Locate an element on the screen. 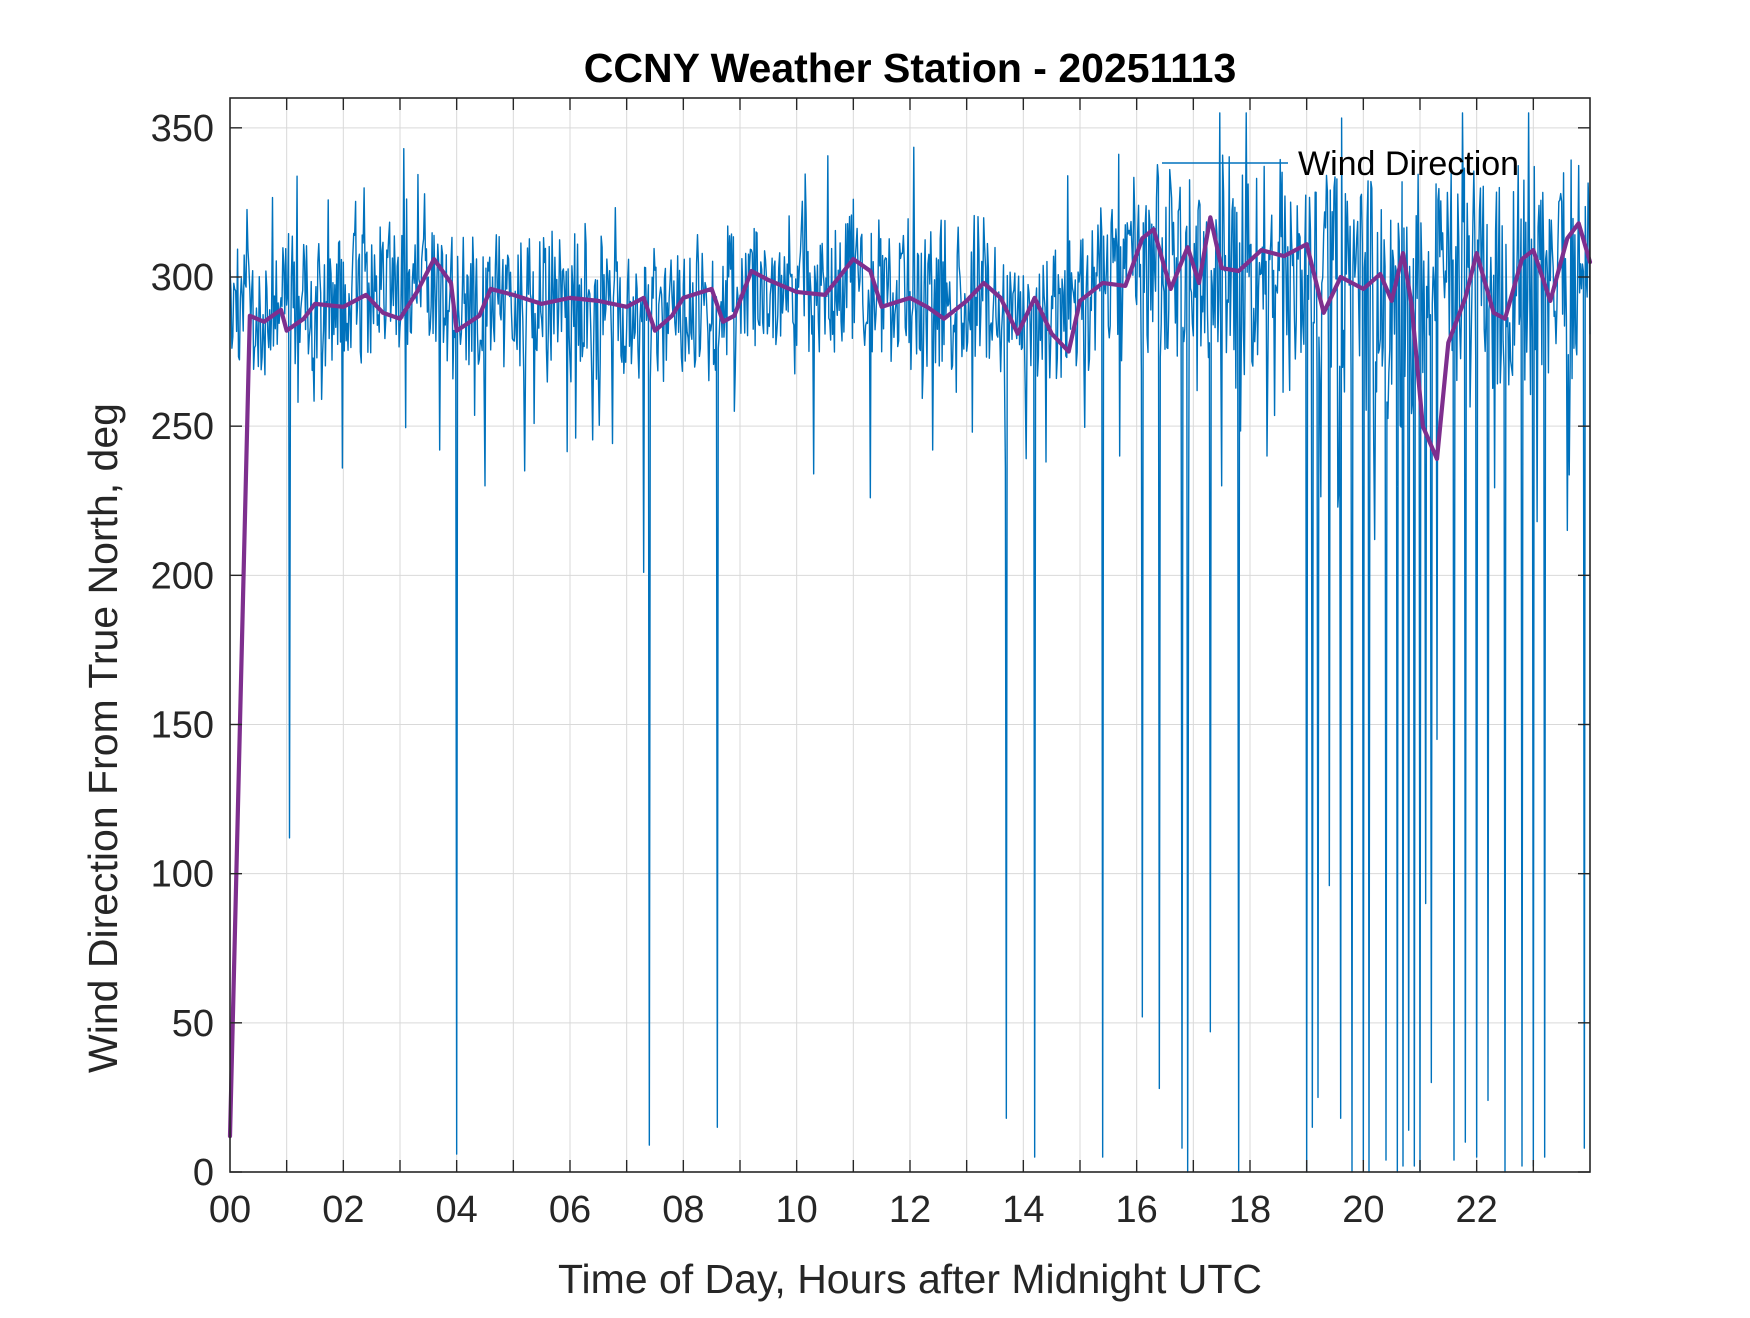 The width and height of the screenshot is (1750, 1318). x-tick-label: 14 is located at coordinates (1023, 1210).